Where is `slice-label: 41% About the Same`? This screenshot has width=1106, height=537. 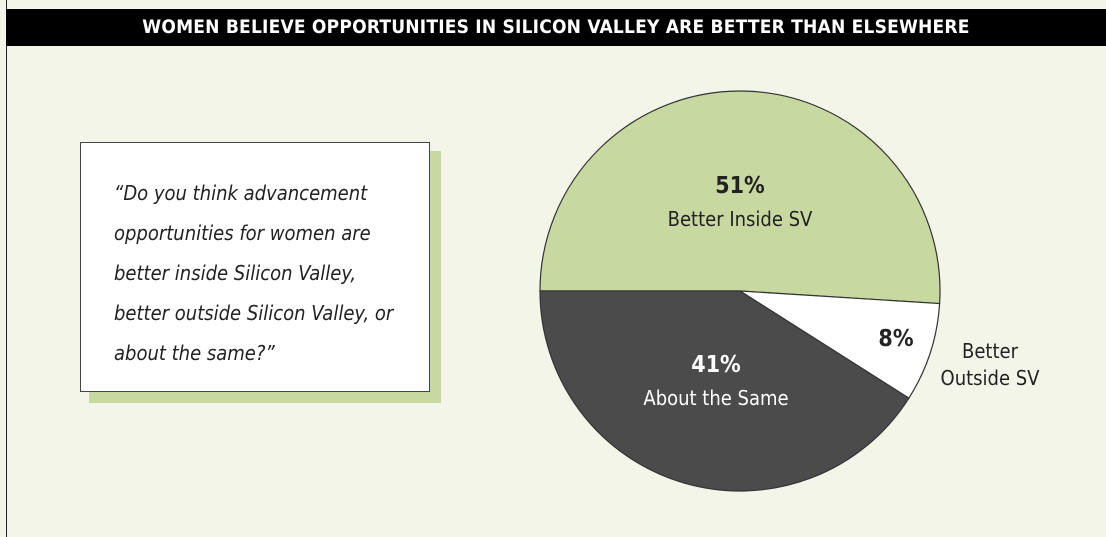
slice-label: 41% About the Same is located at coordinates (715, 382).